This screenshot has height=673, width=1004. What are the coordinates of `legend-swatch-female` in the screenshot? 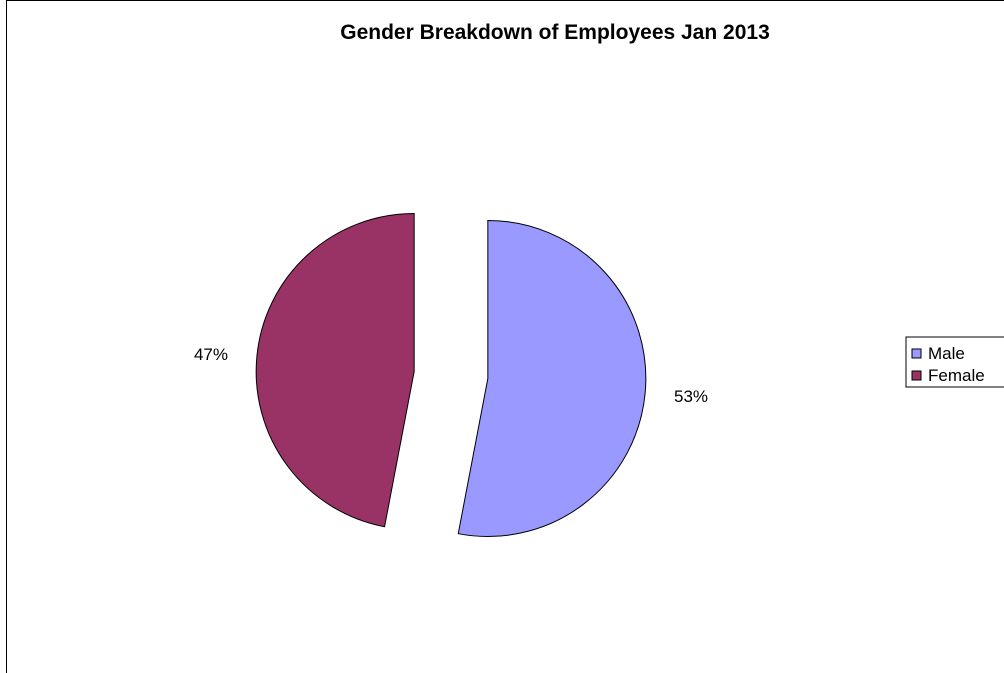 It's located at (916, 375).